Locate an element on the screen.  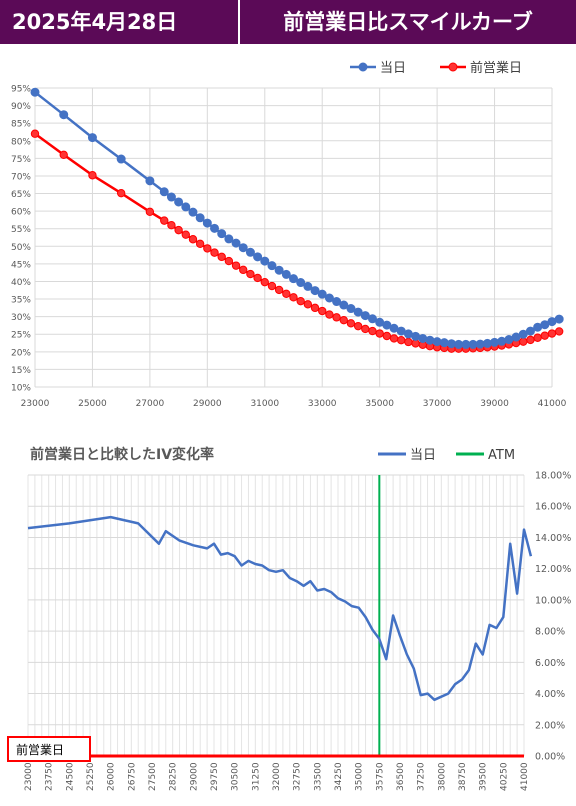
x-tick-label: 25000 is located at coordinates (92, 404).